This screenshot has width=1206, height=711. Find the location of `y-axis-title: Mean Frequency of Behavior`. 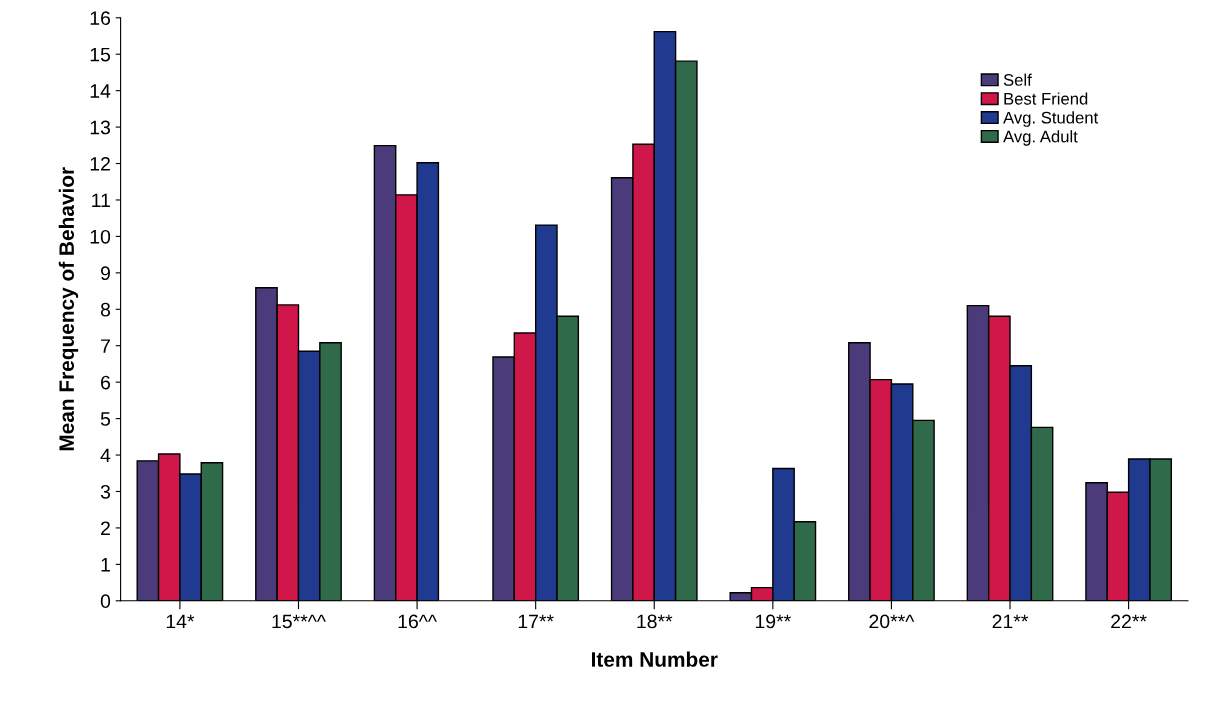

y-axis-title: Mean Frequency of Behavior is located at coordinates (68, 309).